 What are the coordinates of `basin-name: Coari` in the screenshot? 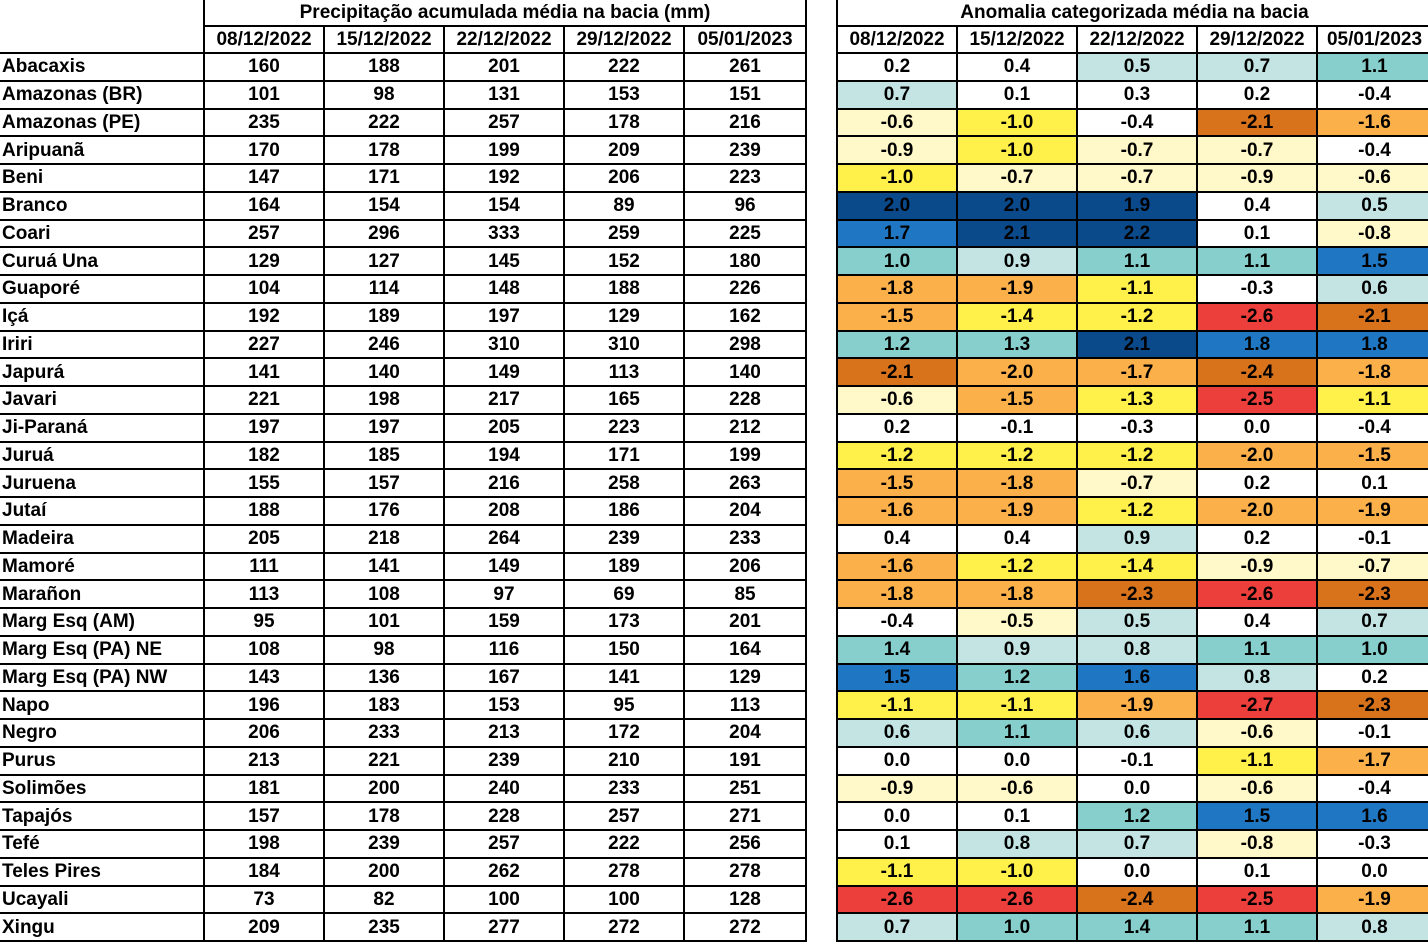 It's located at (102, 234).